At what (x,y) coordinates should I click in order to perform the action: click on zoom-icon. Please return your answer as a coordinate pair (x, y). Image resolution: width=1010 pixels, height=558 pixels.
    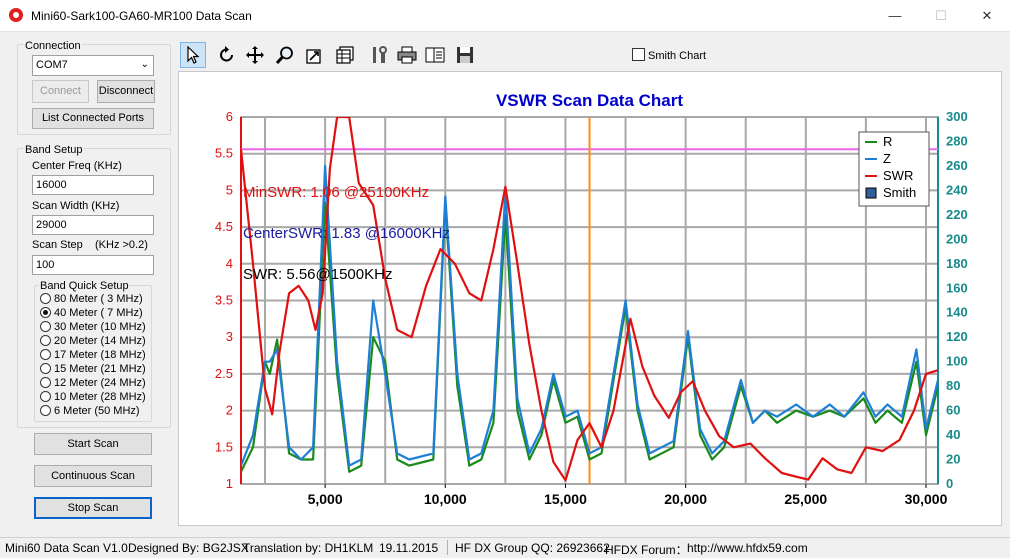
    Looking at the image, I should click on (285, 55).